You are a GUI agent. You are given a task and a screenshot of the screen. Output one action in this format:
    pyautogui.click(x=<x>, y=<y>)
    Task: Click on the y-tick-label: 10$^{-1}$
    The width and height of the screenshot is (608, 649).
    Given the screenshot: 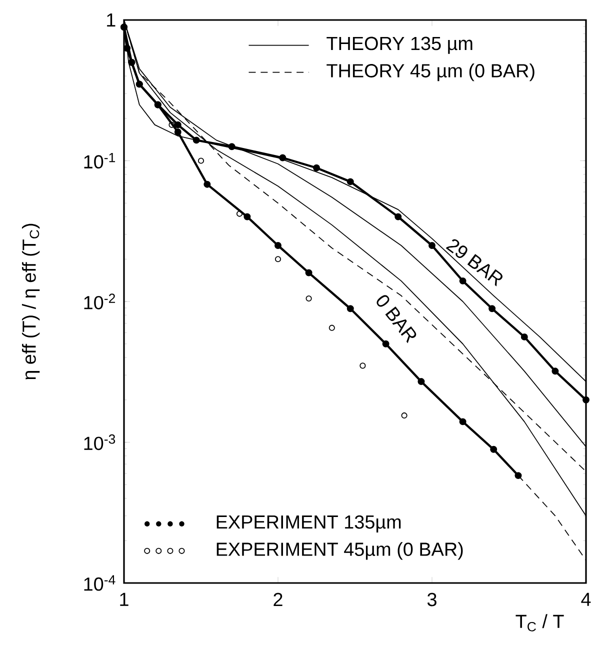 What is the action you would take?
    pyautogui.click(x=100, y=160)
    